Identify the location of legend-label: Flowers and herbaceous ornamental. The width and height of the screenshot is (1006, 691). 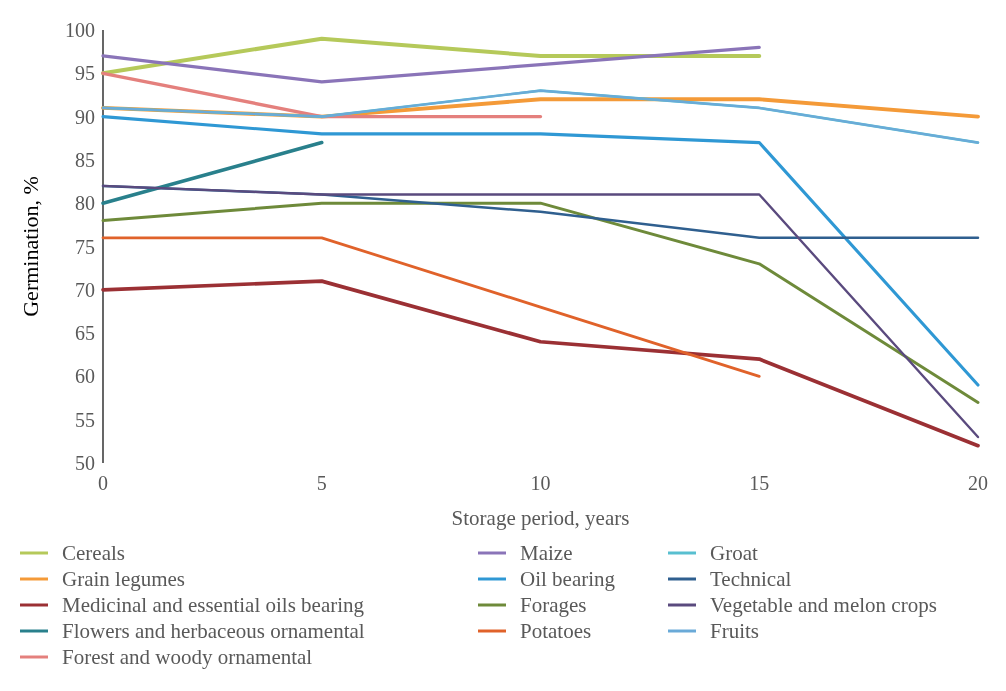
(213, 631).